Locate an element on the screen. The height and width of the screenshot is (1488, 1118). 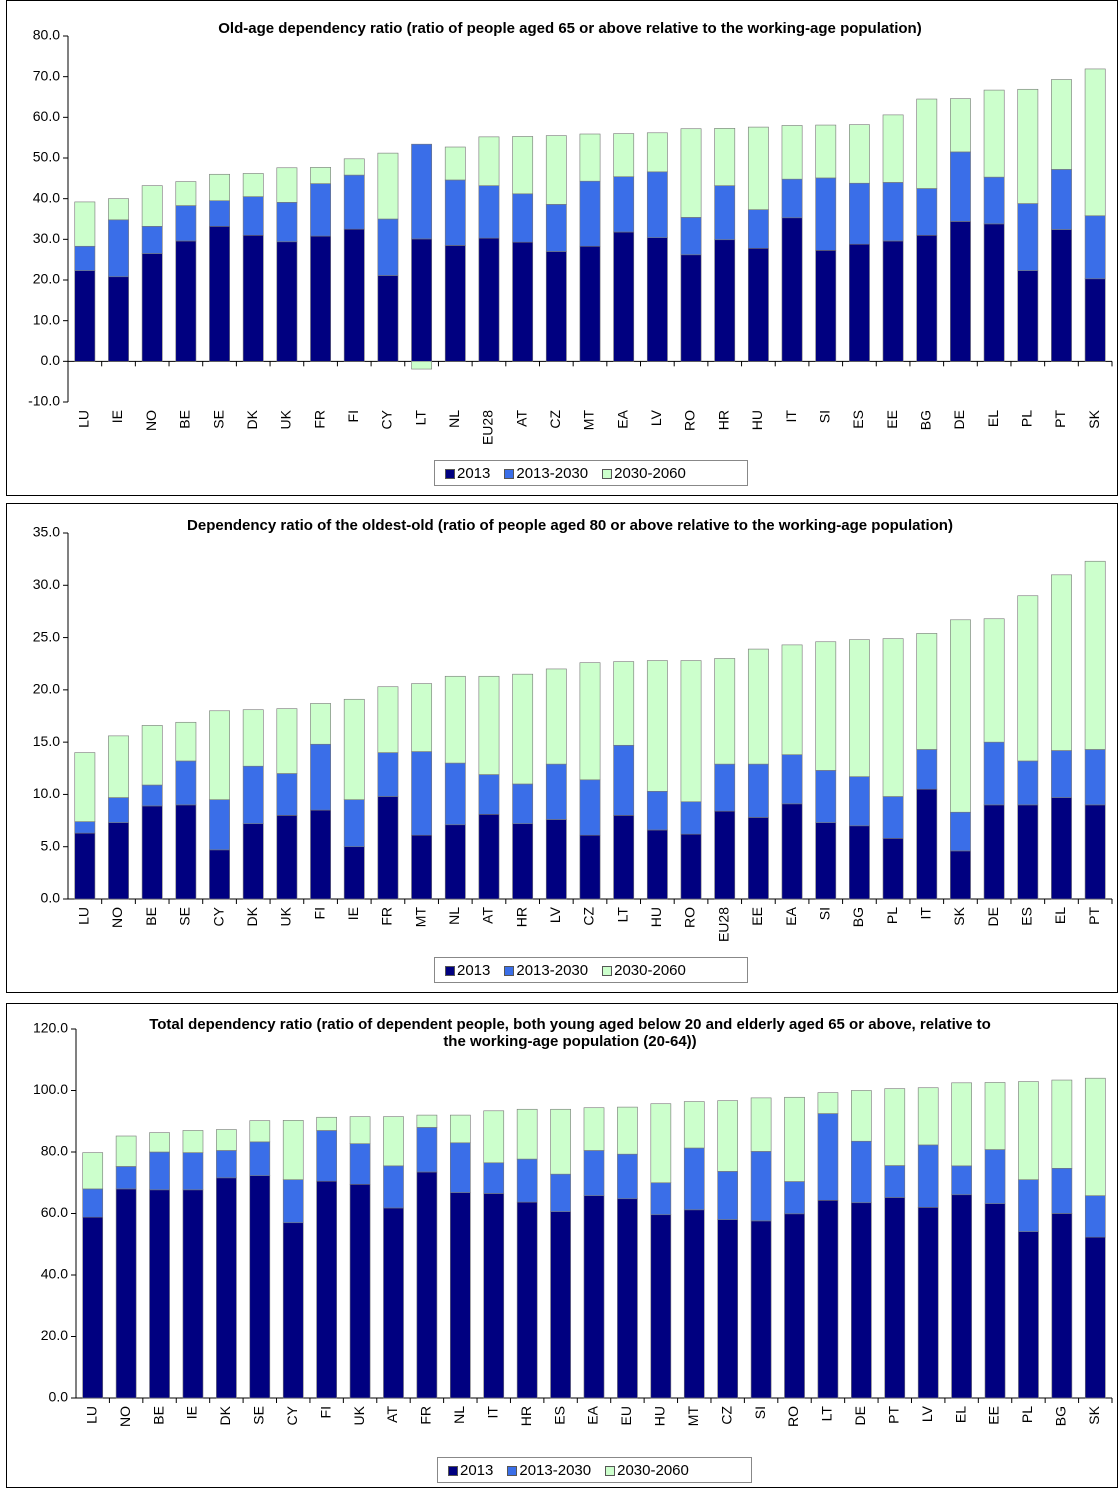
y-tick-label: 80.0 is located at coordinates (46, 35).